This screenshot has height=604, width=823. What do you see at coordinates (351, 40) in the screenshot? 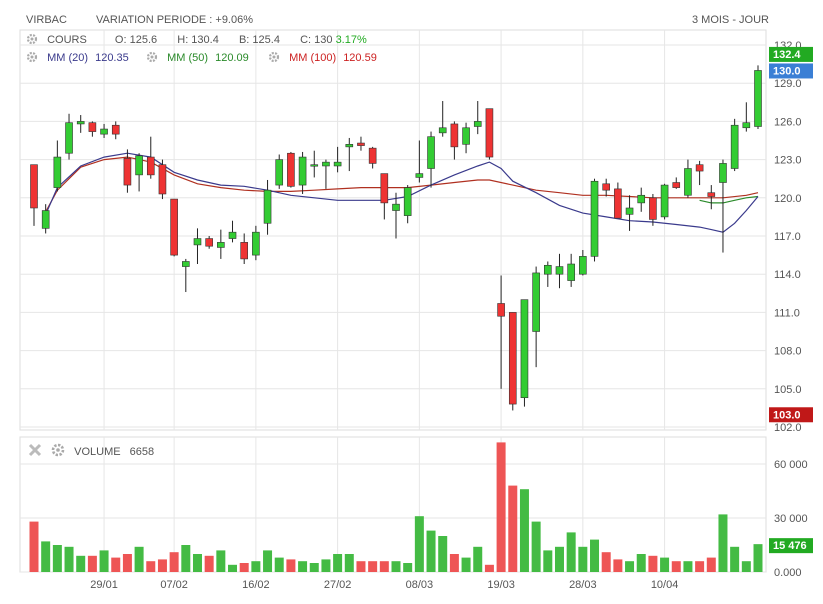
I see `close-change: 3.17%` at bounding box center [351, 40].